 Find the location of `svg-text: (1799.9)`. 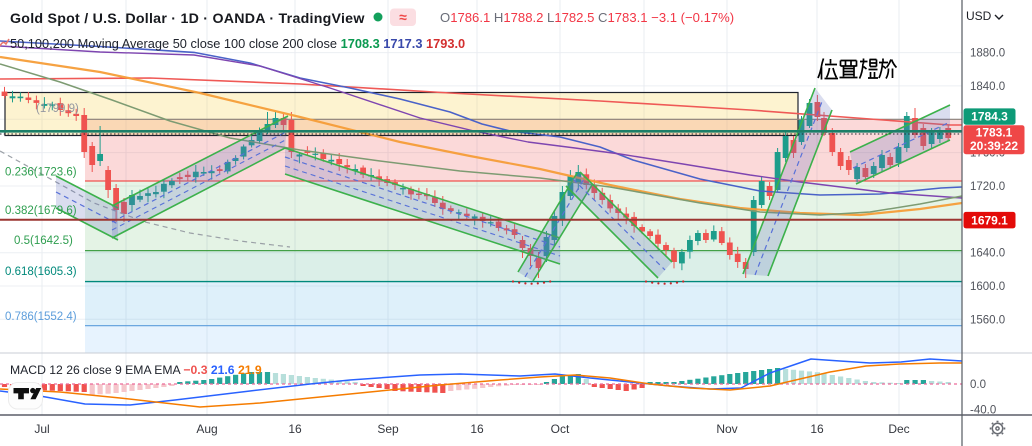

svg-text: (1799.9) is located at coordinates (57, 109).